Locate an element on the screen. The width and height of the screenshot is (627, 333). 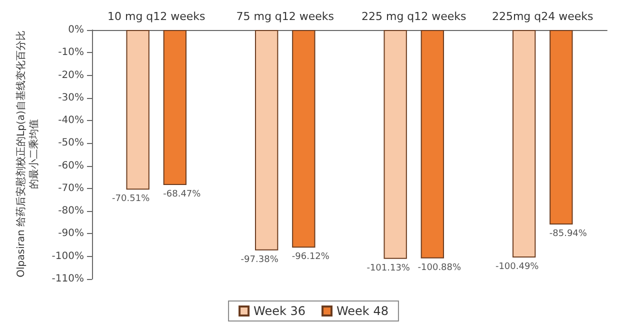
y-tick-label: 0% is located at coordinates (76, 30).